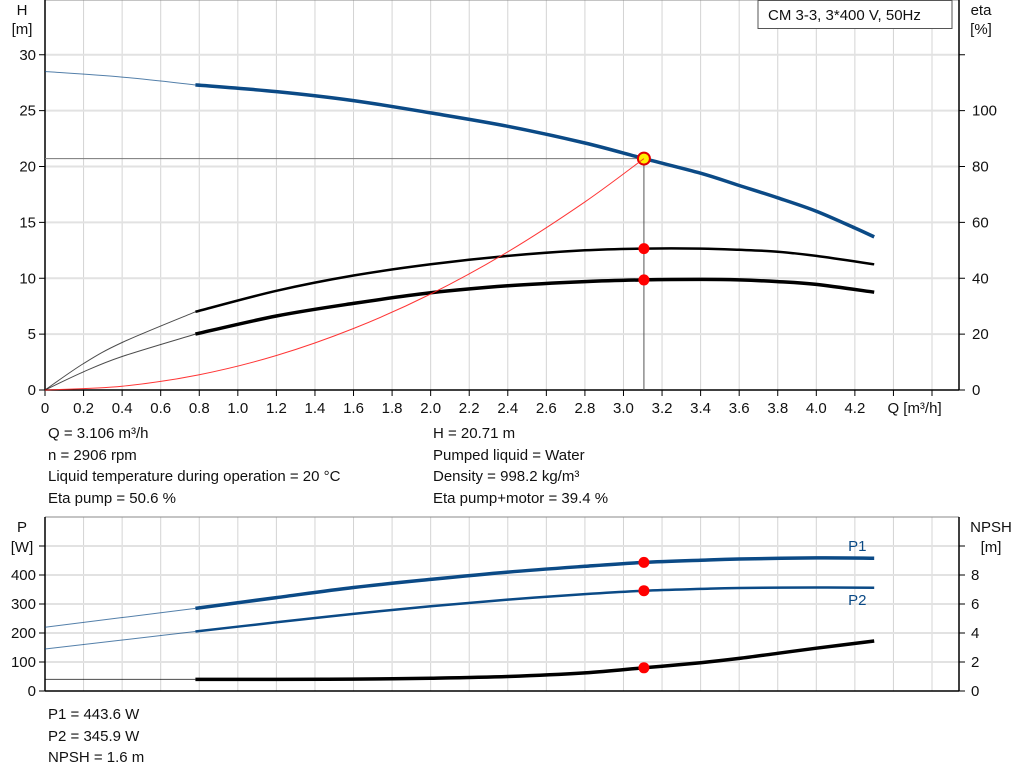  I want to click on x-tick-label: 4.0, so click(816, 408).